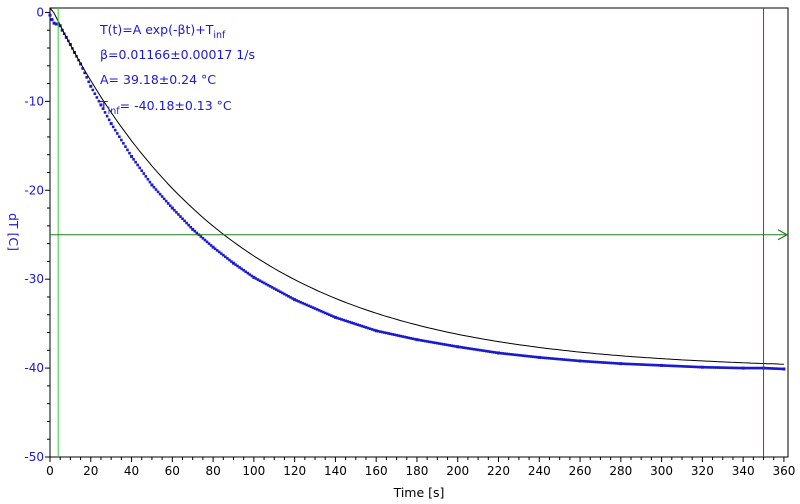 The height and width of the screenshot is (504, 800). I want to click on fit-formula-subscript: inf, so click(219, 35).